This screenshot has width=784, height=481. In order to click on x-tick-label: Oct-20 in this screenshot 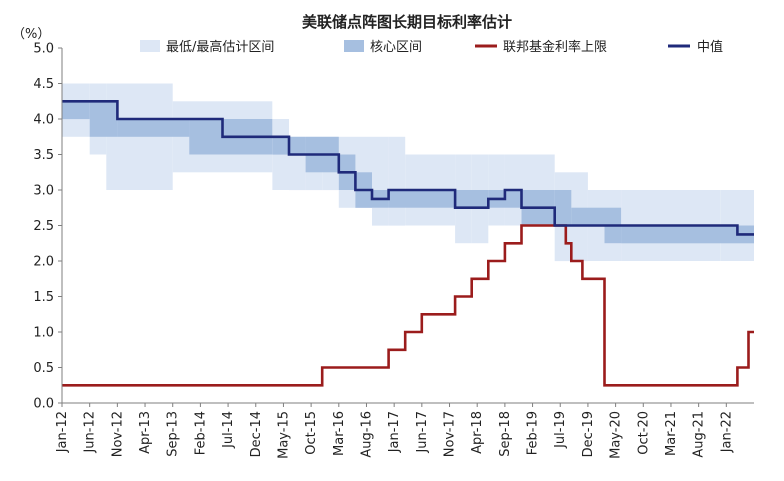, I will do `click(643, 433)`.